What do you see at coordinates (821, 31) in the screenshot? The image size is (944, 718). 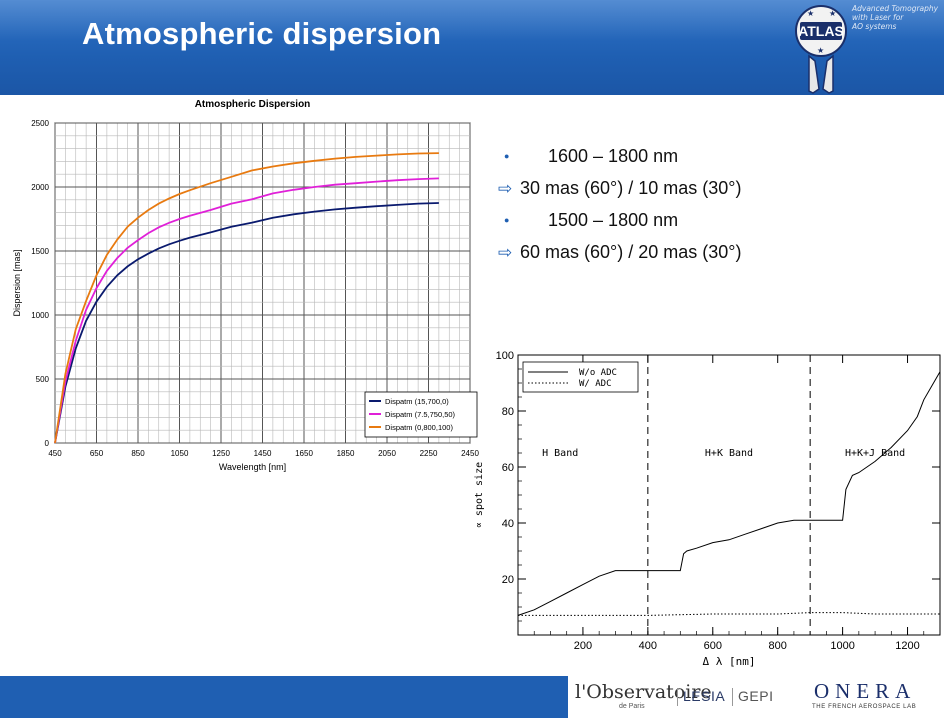 I see `atlas-logo-text: ATLAS` at bounding box center [821, 31].